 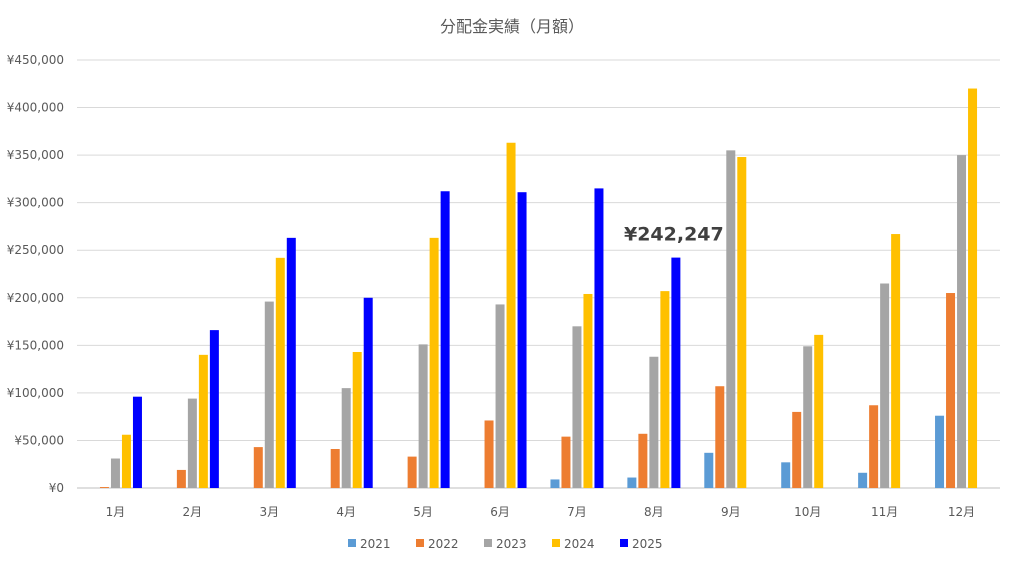 What do you see at coordinates (193, 512) in the screenshot?
I see `x-tick-label: 2月` at bounding box center [193, 512].